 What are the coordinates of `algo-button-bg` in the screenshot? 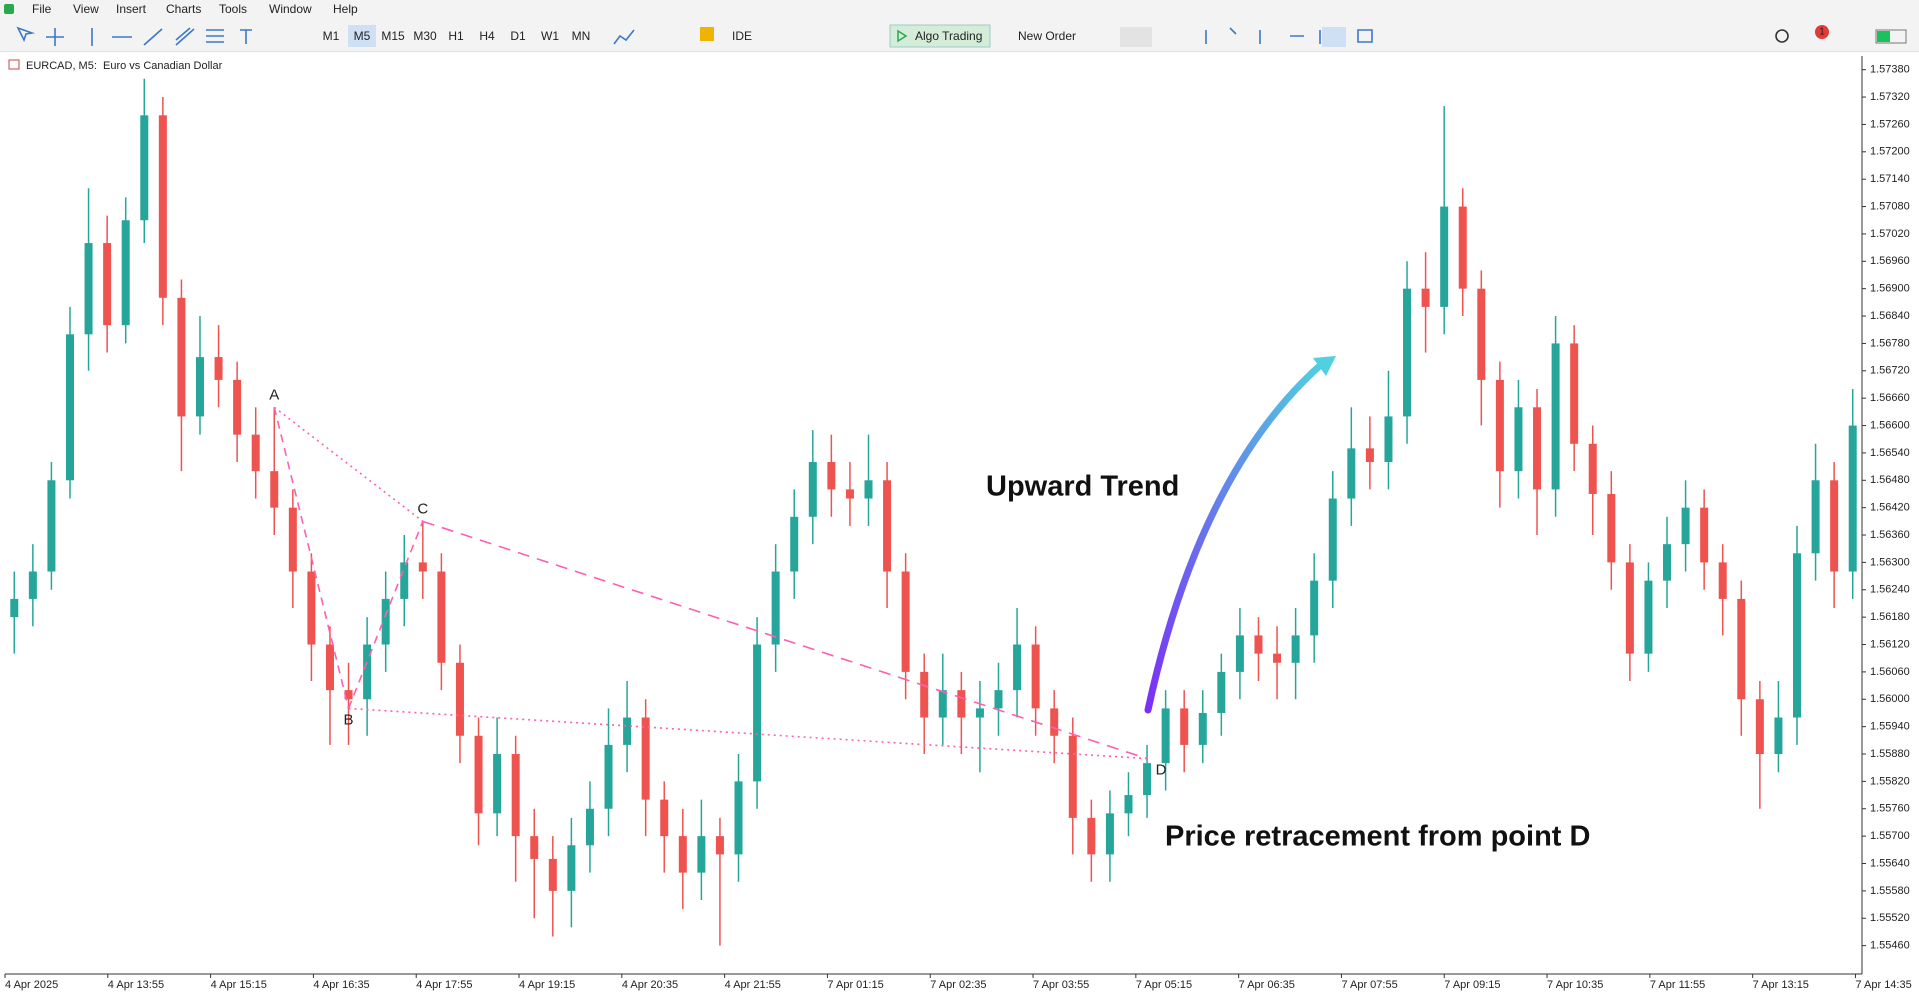 It's located at (940, 36).